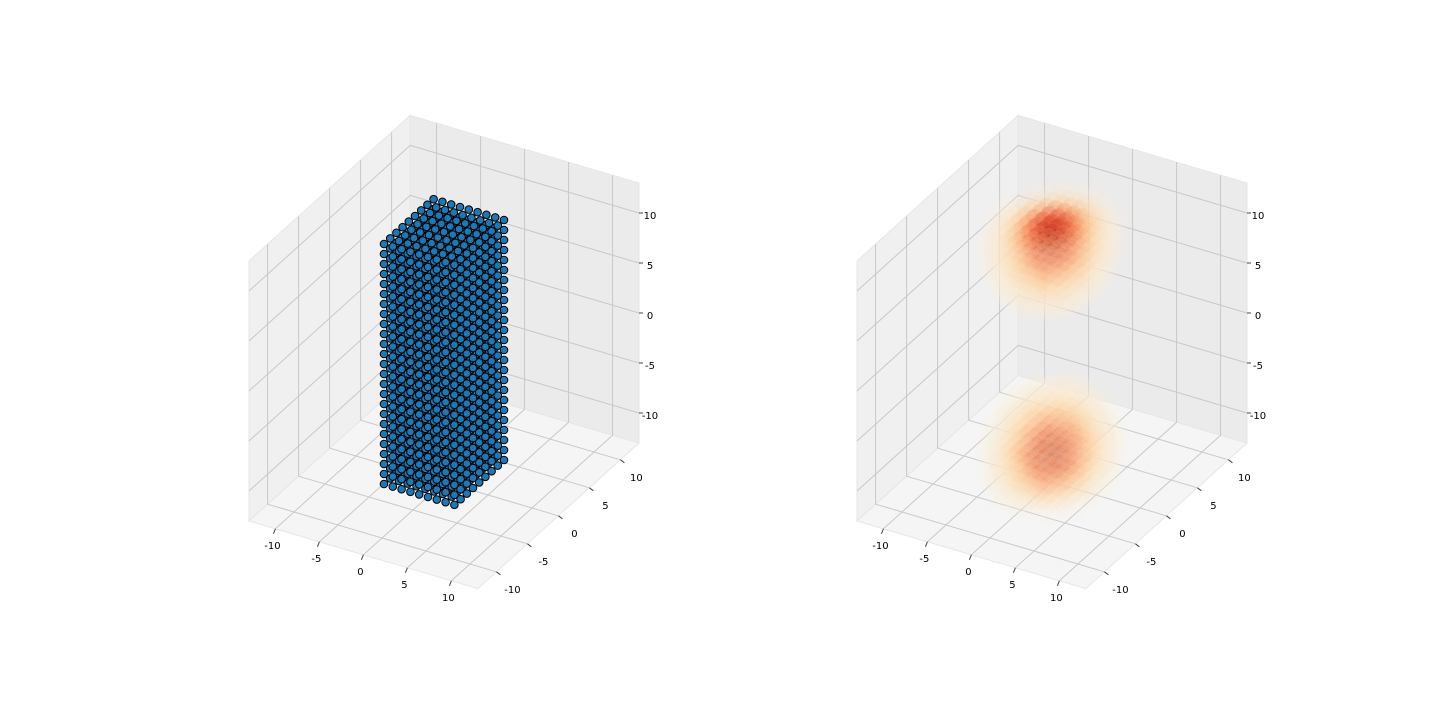 The width and height of the screenshot is (1440, 720). Describe the element at coordinates (1258, 216) in the screenshot. I see `z-tick-label: 10` at that location.